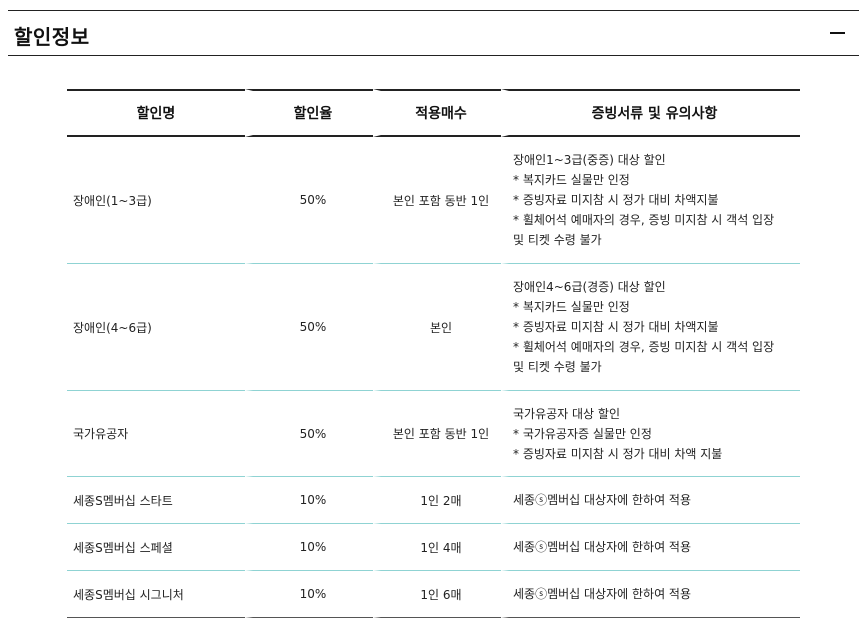 This screenshot has width=865, height=637. I want to click on discount-info-header: 할인정보, so click(433, 33).